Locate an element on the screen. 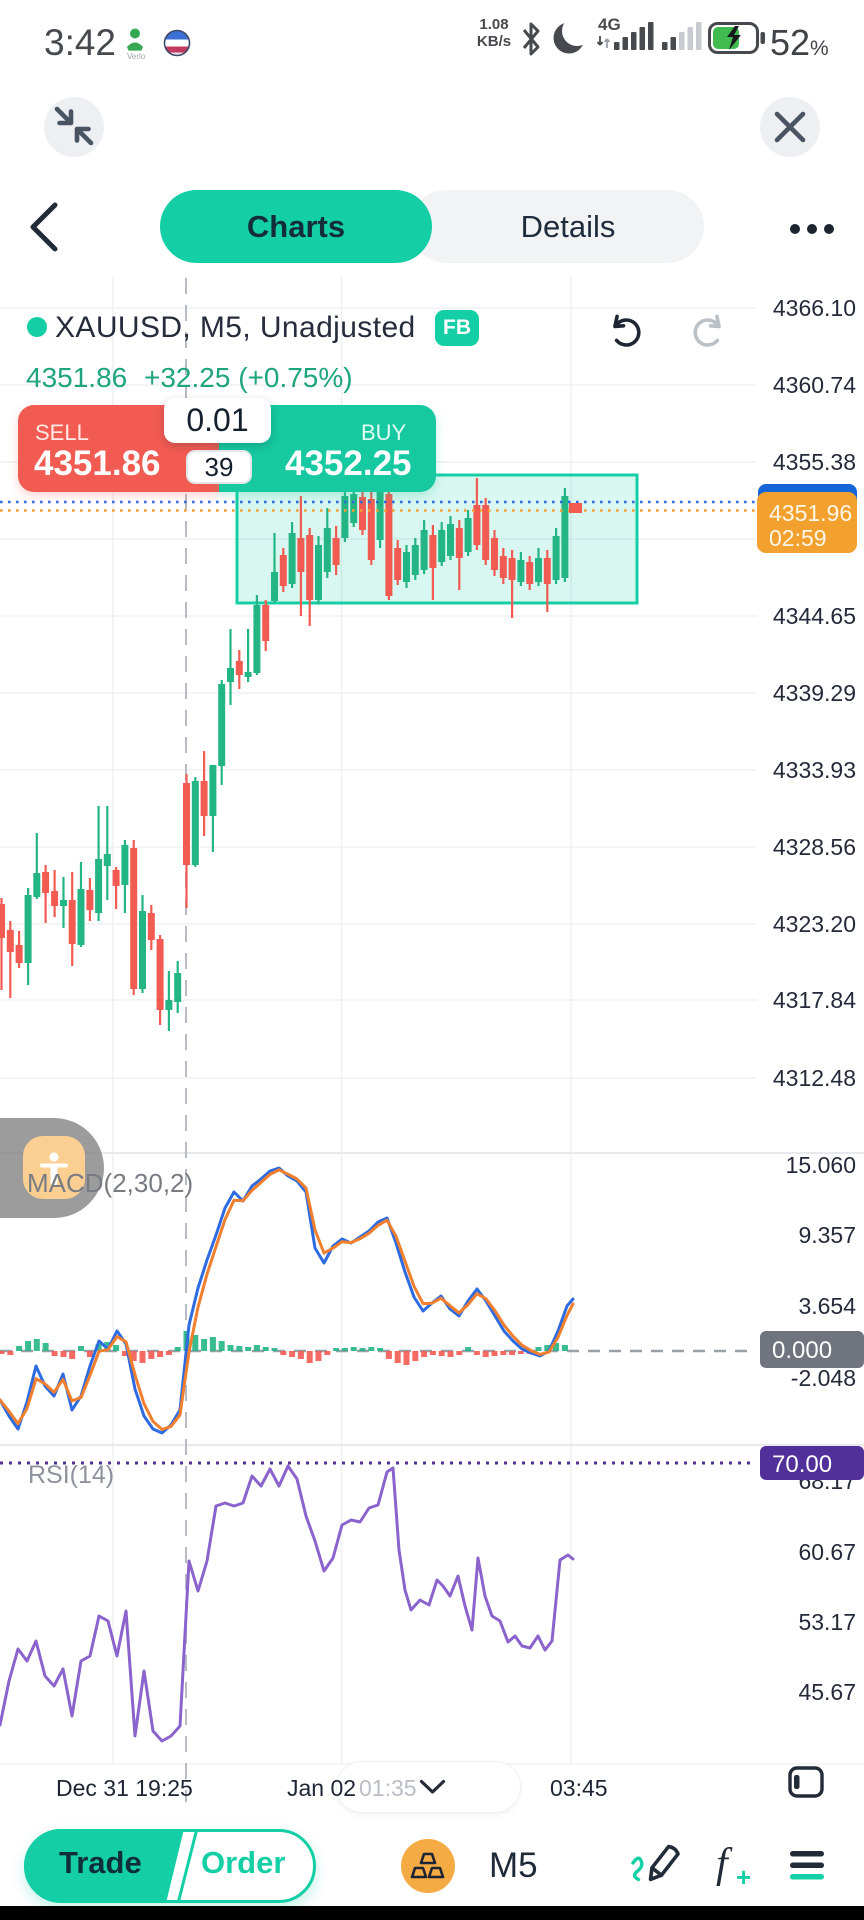  svg-text: 9.357 is located at coordinates (827, 1235).